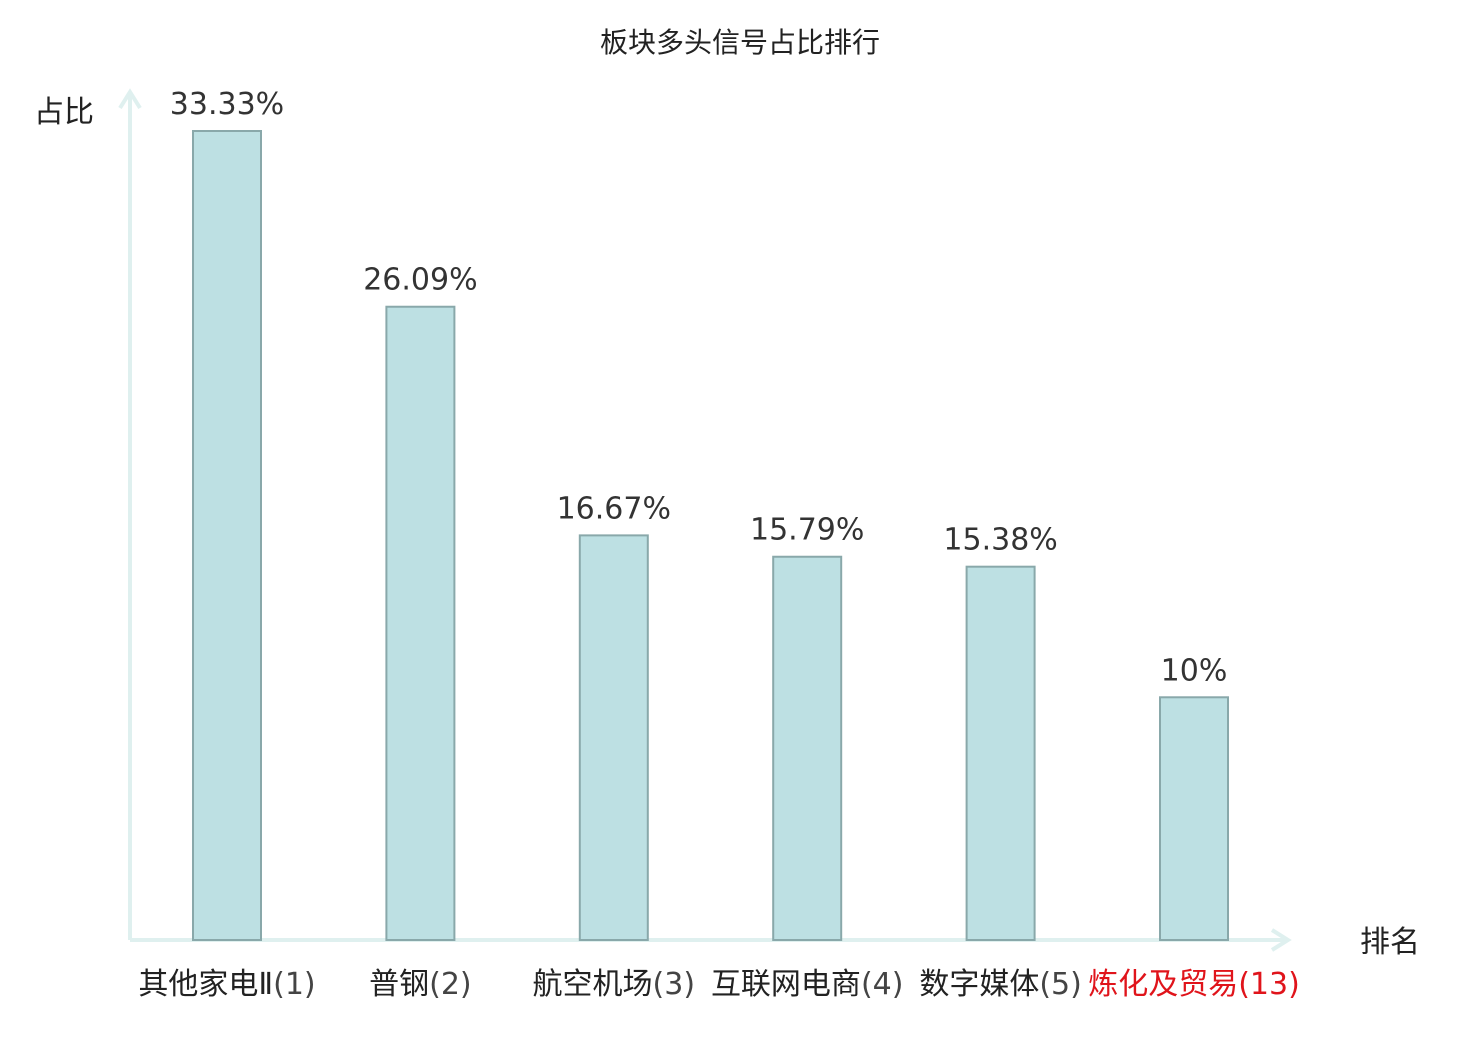 This screenshot has width=1480, height=1044. Describe the element at coordinates (1194, 670) in the screenshot. I see `bar-value-label: 10%` at that location.